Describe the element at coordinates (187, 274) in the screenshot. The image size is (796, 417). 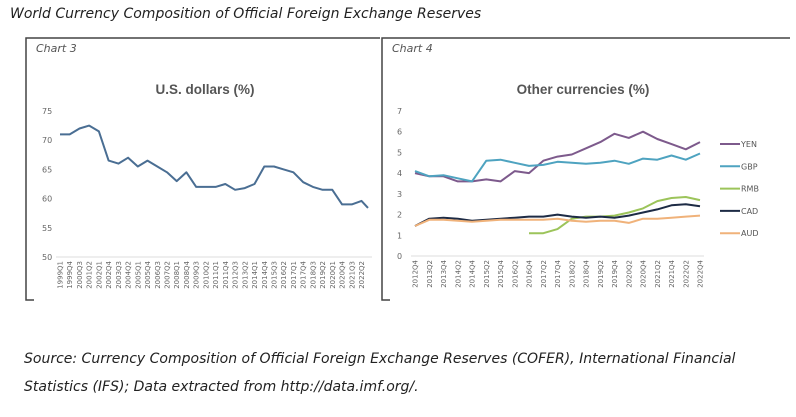
I see `x-tick-label: 2008Q4` at that location.